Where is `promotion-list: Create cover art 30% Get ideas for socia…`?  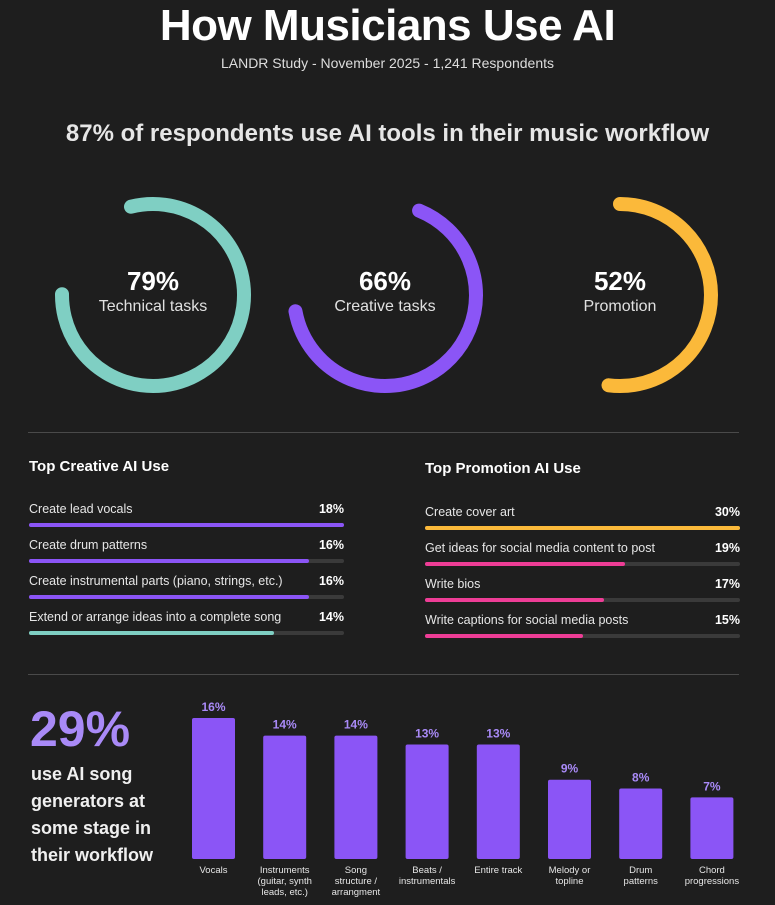 promotion-list: Create cover art 30% Get ideas for socia… is located at coordinates (582, 577).